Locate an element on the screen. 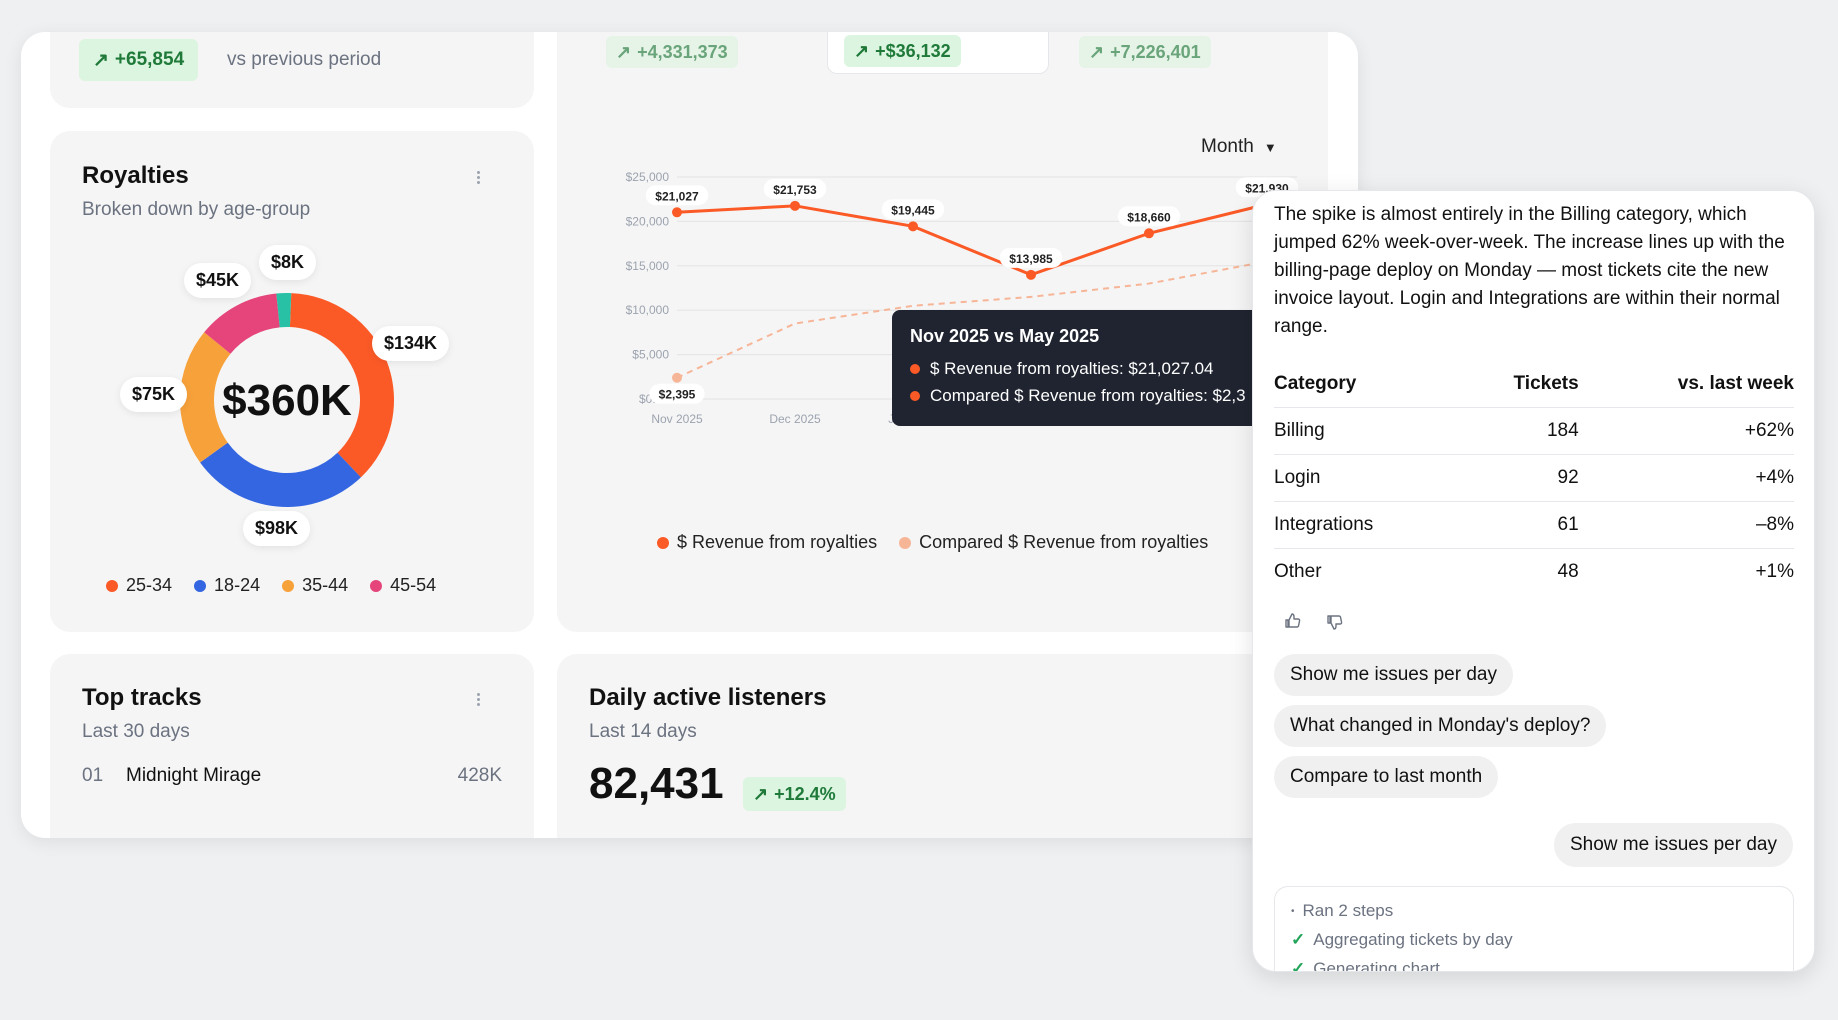 Image resolution: width=1838 pixels, height=1020 pixels. slice-label: $75K is located at coordinates (154, 394).